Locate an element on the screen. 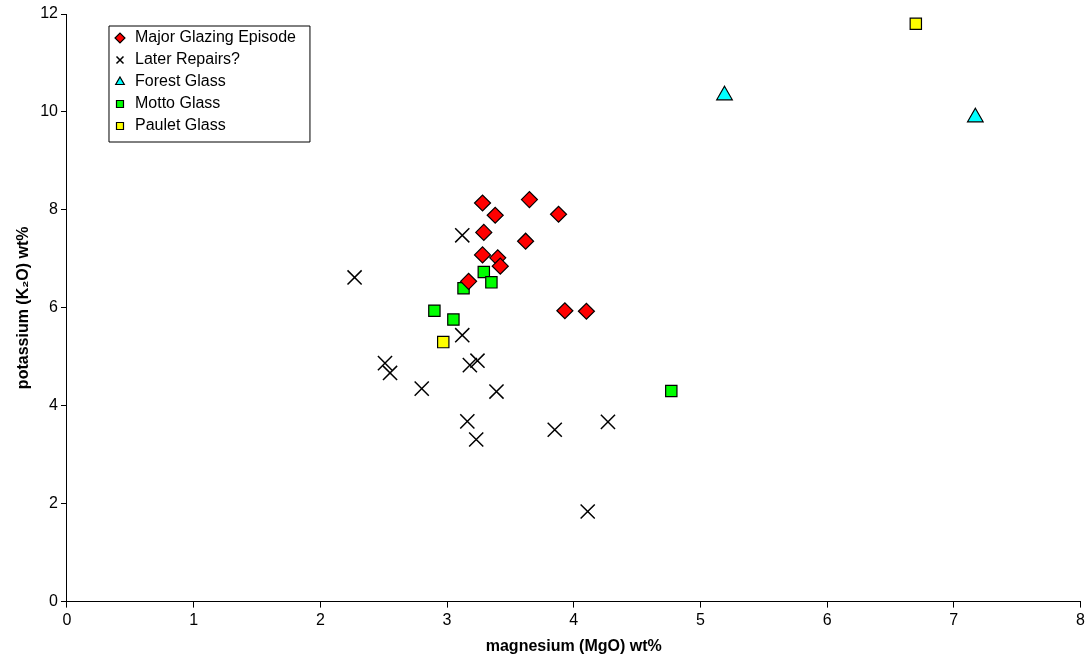  x-tick-label: 5 is located at coordinates (700, 619).